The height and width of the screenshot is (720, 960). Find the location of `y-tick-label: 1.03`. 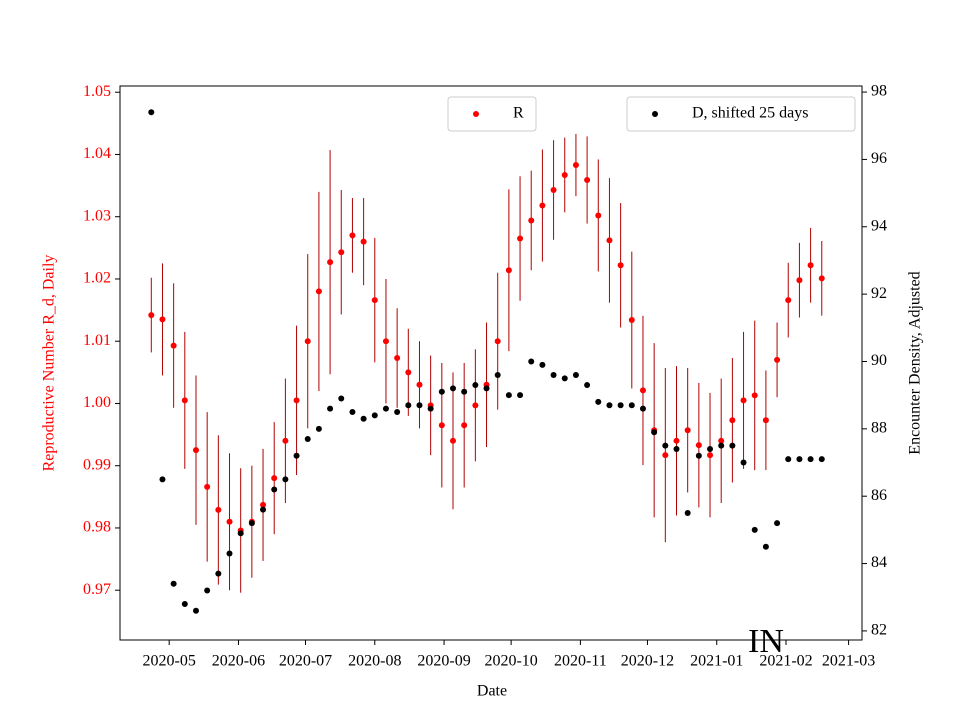

y-tick-label: 1.03 is located at coordinates (97, 215).